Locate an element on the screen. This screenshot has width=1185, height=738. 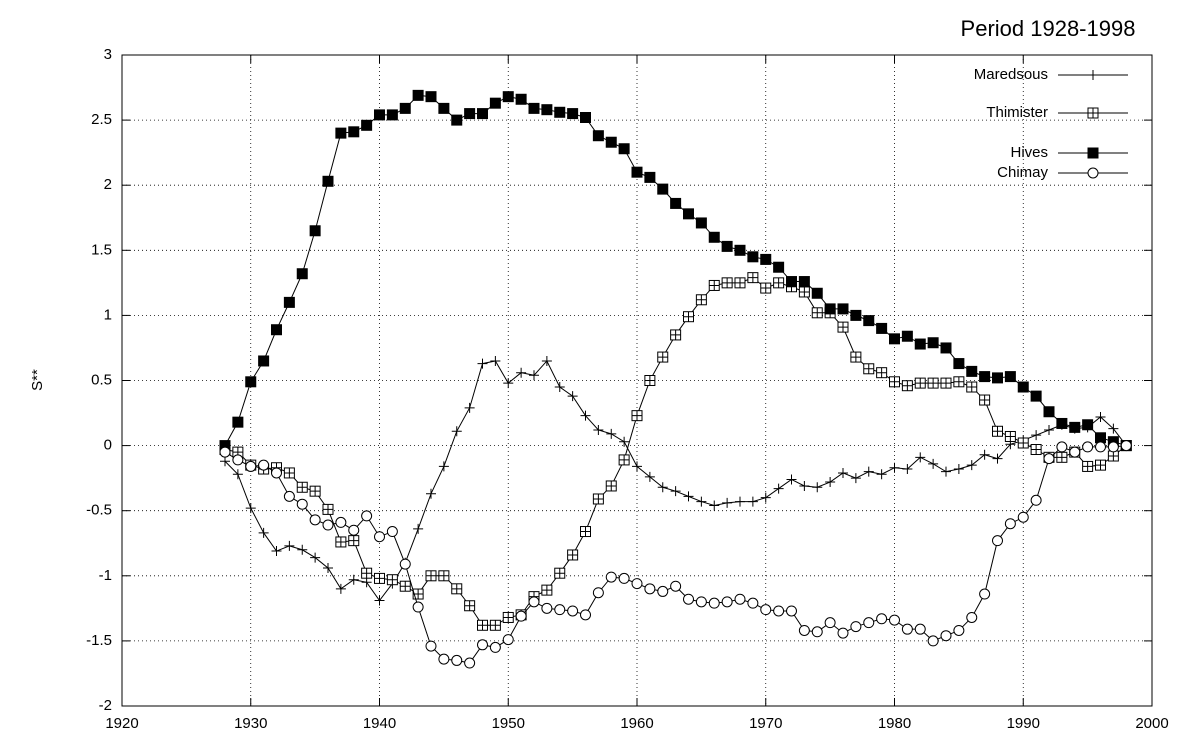
legend-marker is located at coordinates (1093, 75).